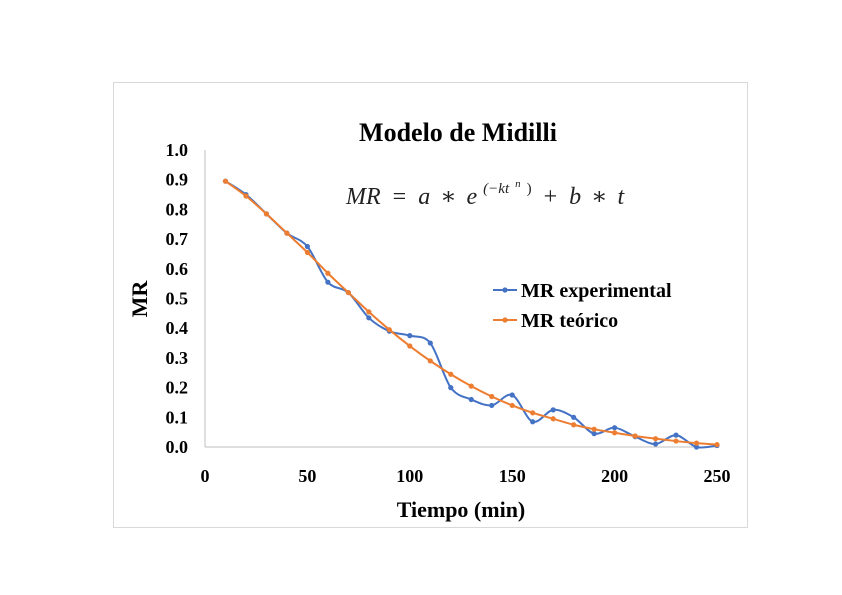  I want to click on formula-plus: +, so click(551, 197).